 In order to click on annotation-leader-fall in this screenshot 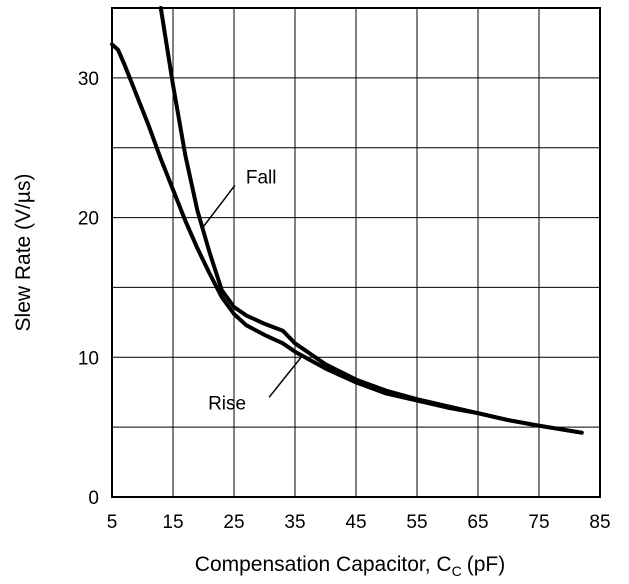, I will do `click(219, 206)`.